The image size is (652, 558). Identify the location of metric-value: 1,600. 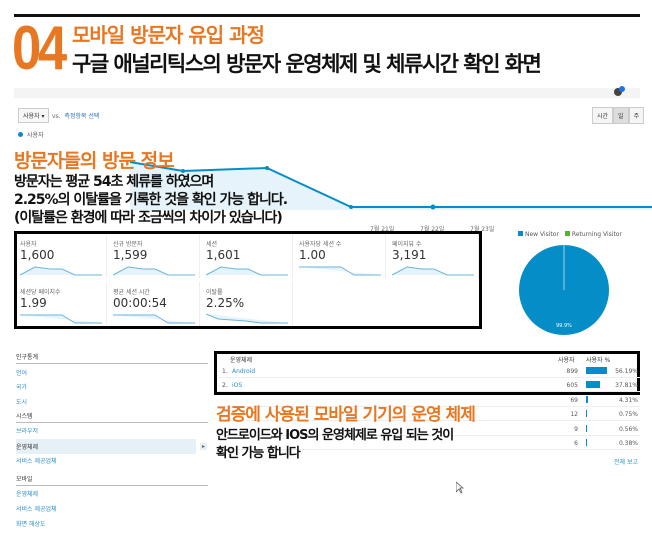
(37, 255).